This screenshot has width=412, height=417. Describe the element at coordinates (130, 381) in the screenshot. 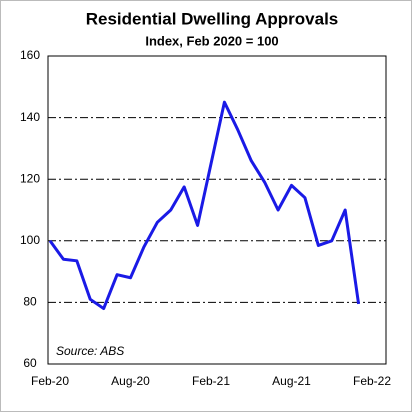

I see `x-tick-label: Aug-20` at that location.